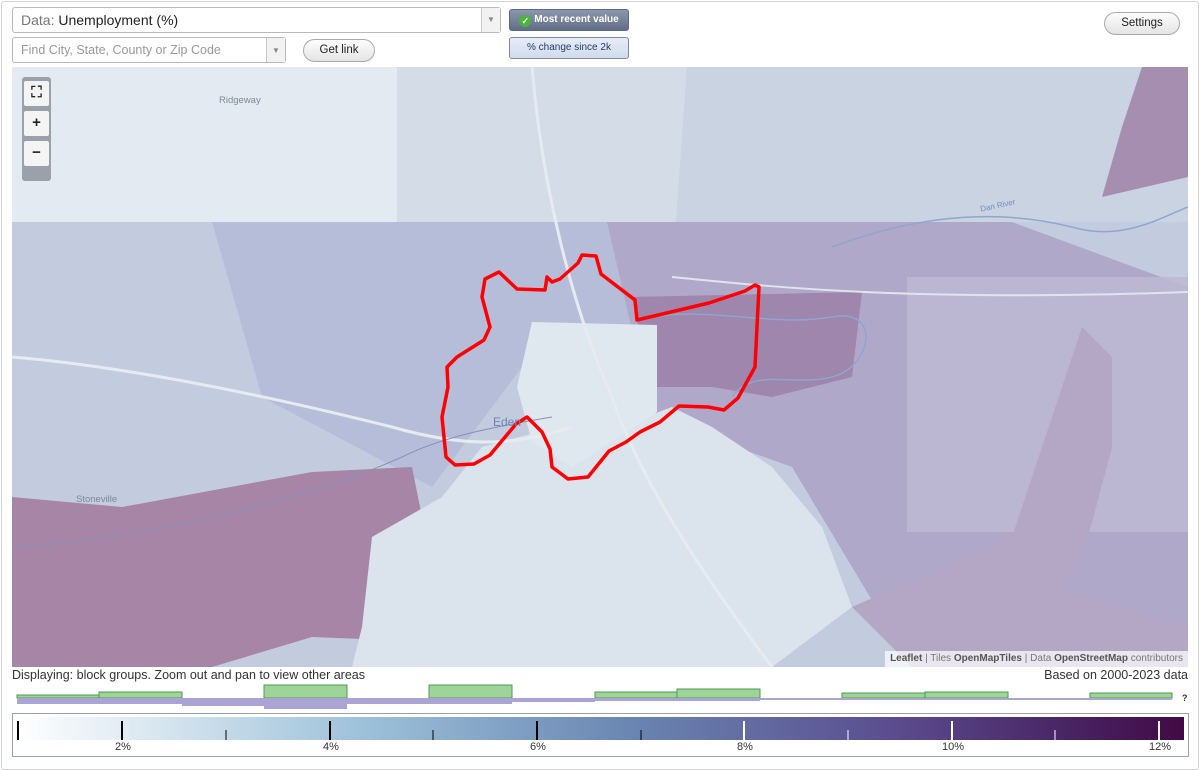 This screenshot has width=1200, height=771. I want to click on river-upper, so click(1009, 227).